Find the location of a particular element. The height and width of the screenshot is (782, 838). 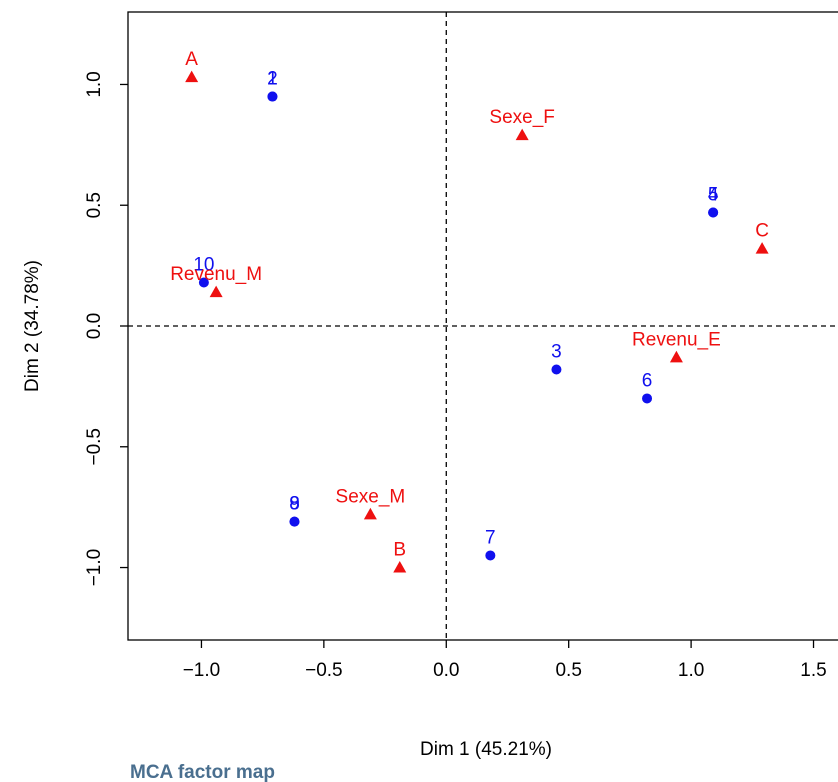

x-tick-label: −0.5 is located at coordinates (324, 670).